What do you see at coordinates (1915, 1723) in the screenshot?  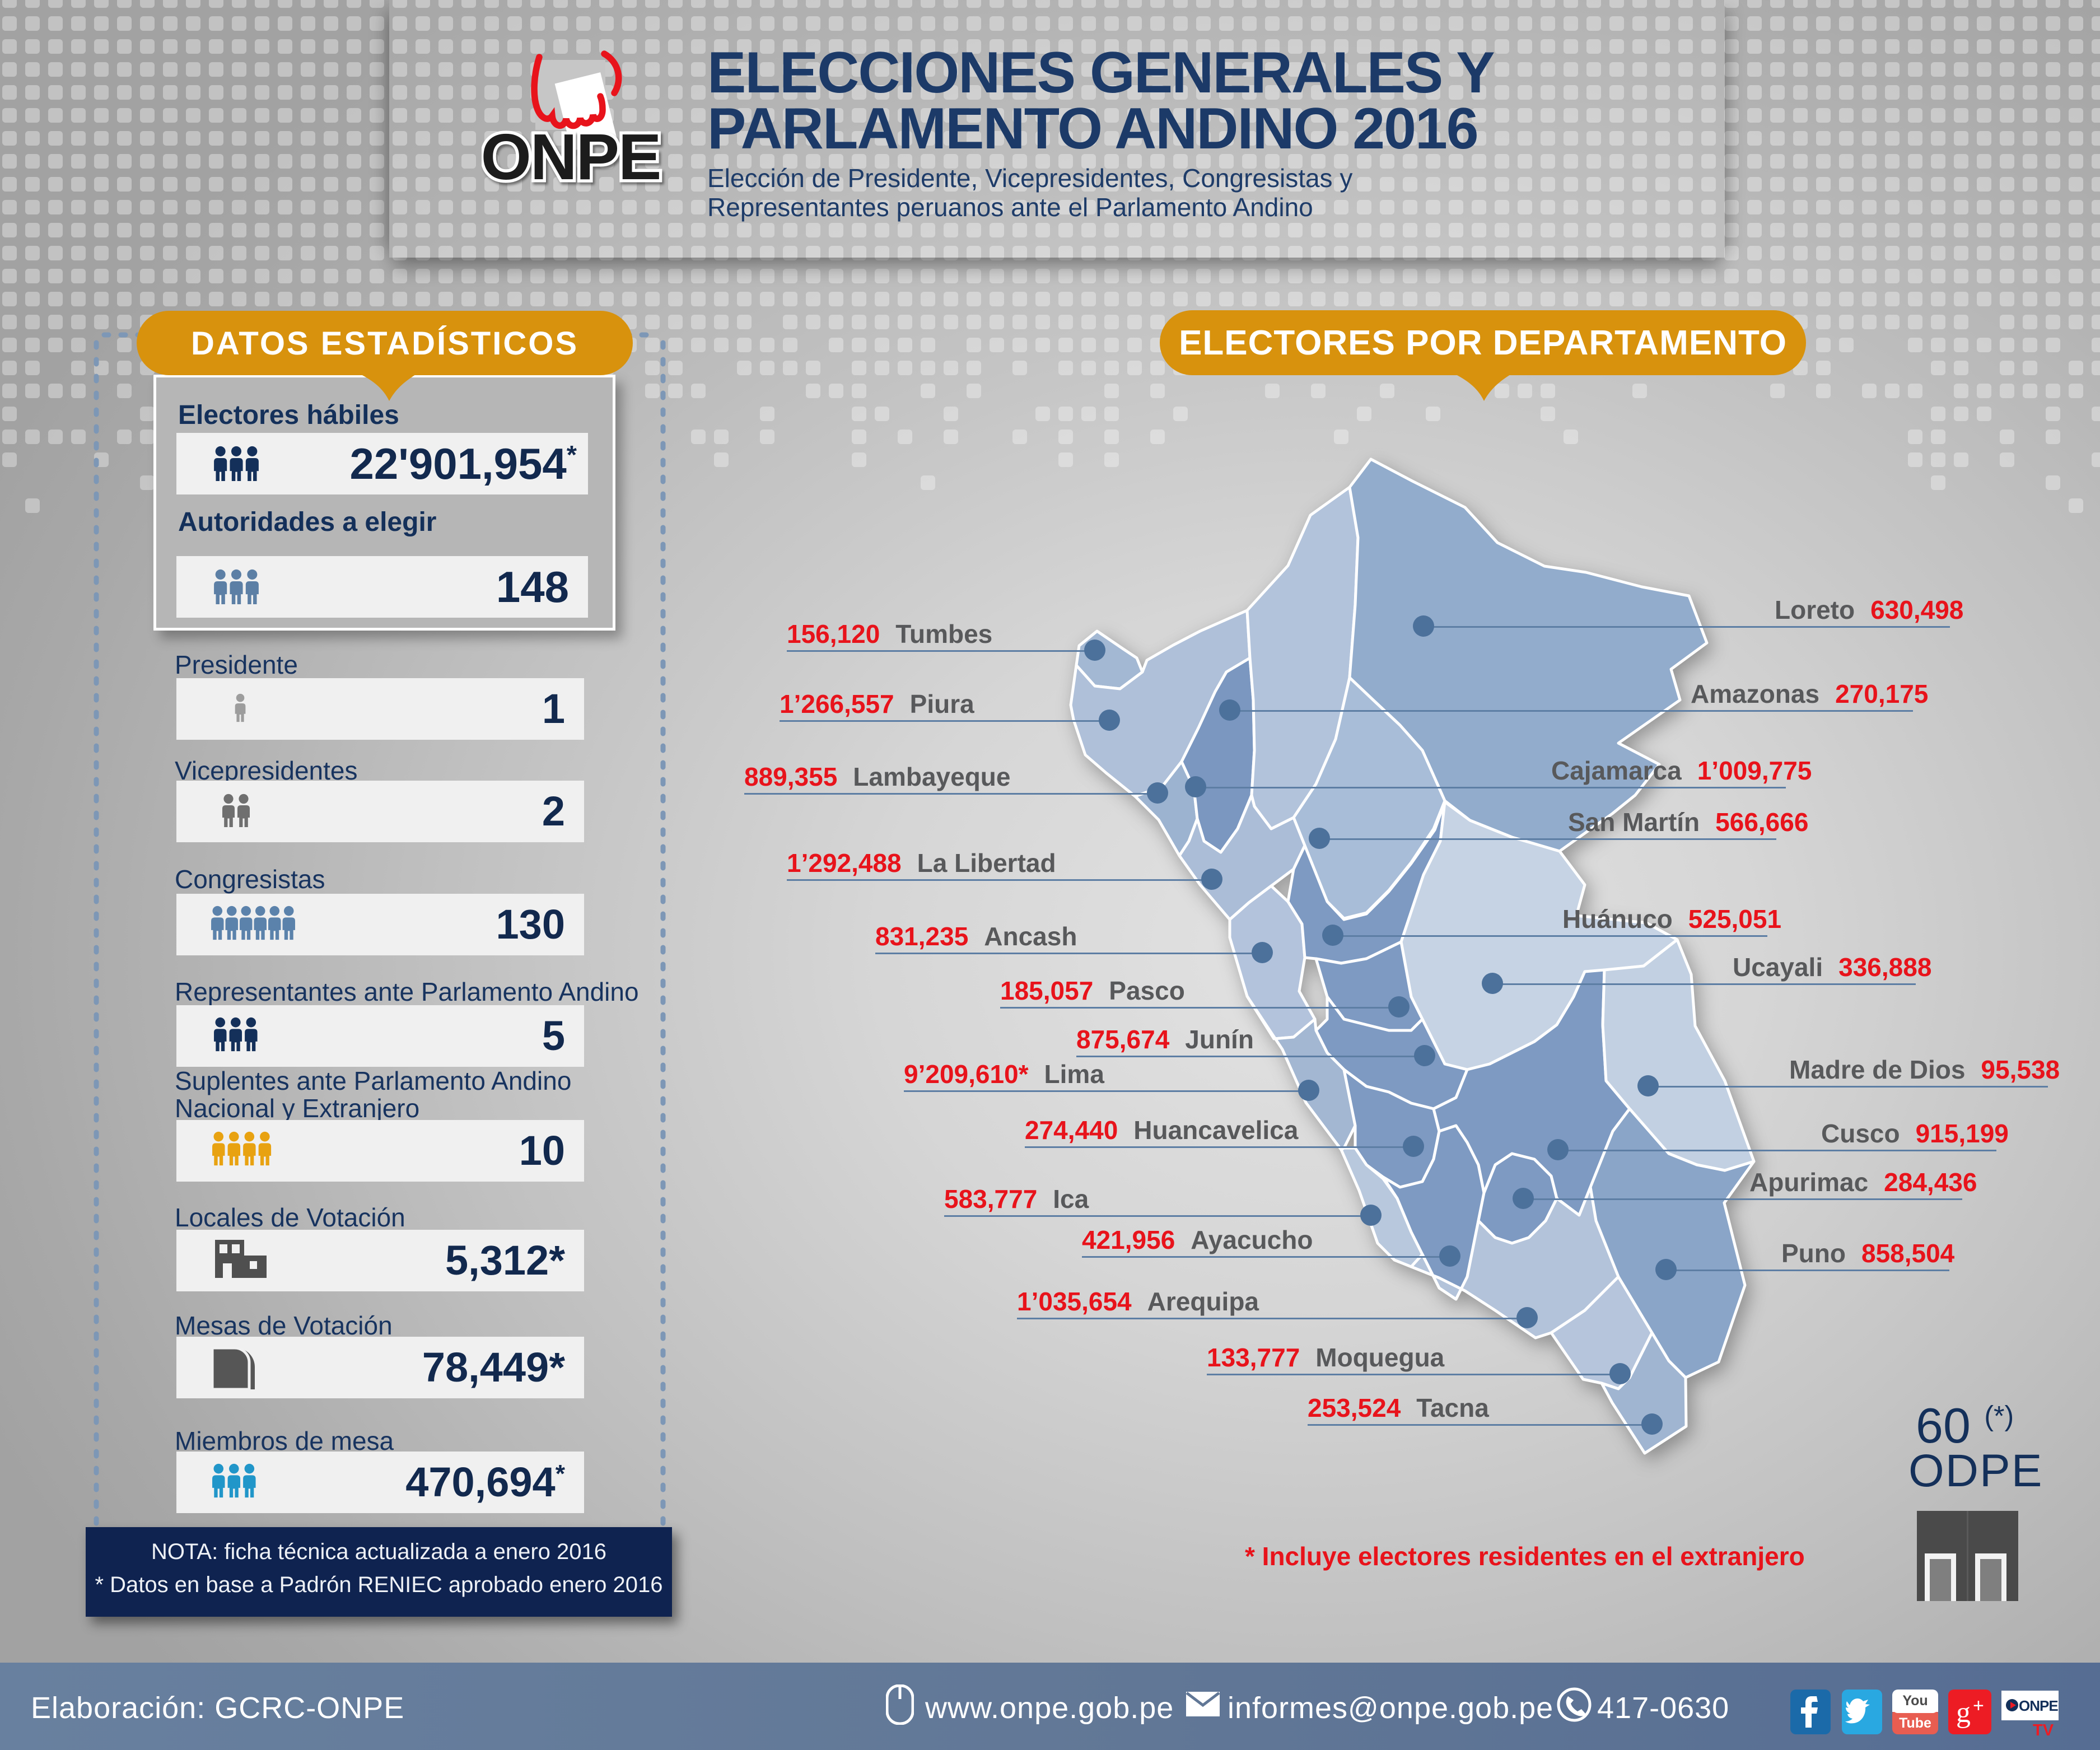 I see `svg-text: Tube` at bounding box center [1915, 1723].